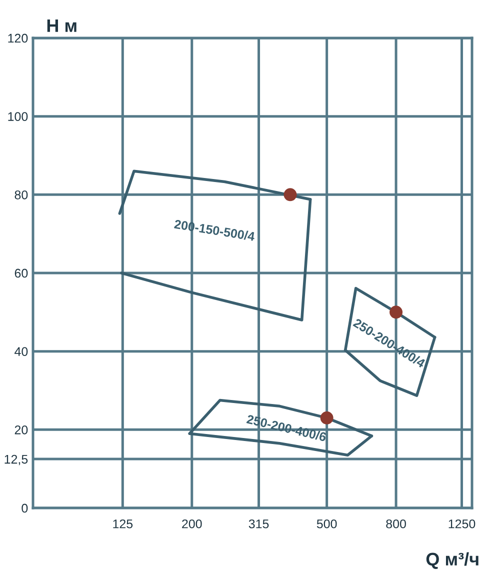 The width and height of the screenshot is (482, 572). I want to click on y-tick-label: 60, so click(21, 273).